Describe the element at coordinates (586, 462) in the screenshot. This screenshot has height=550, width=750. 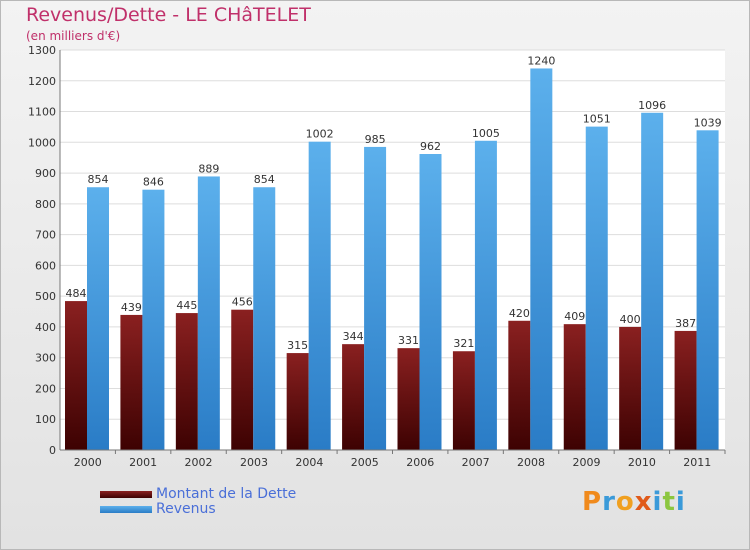
I see `x-tick-label: 2009` at that location.